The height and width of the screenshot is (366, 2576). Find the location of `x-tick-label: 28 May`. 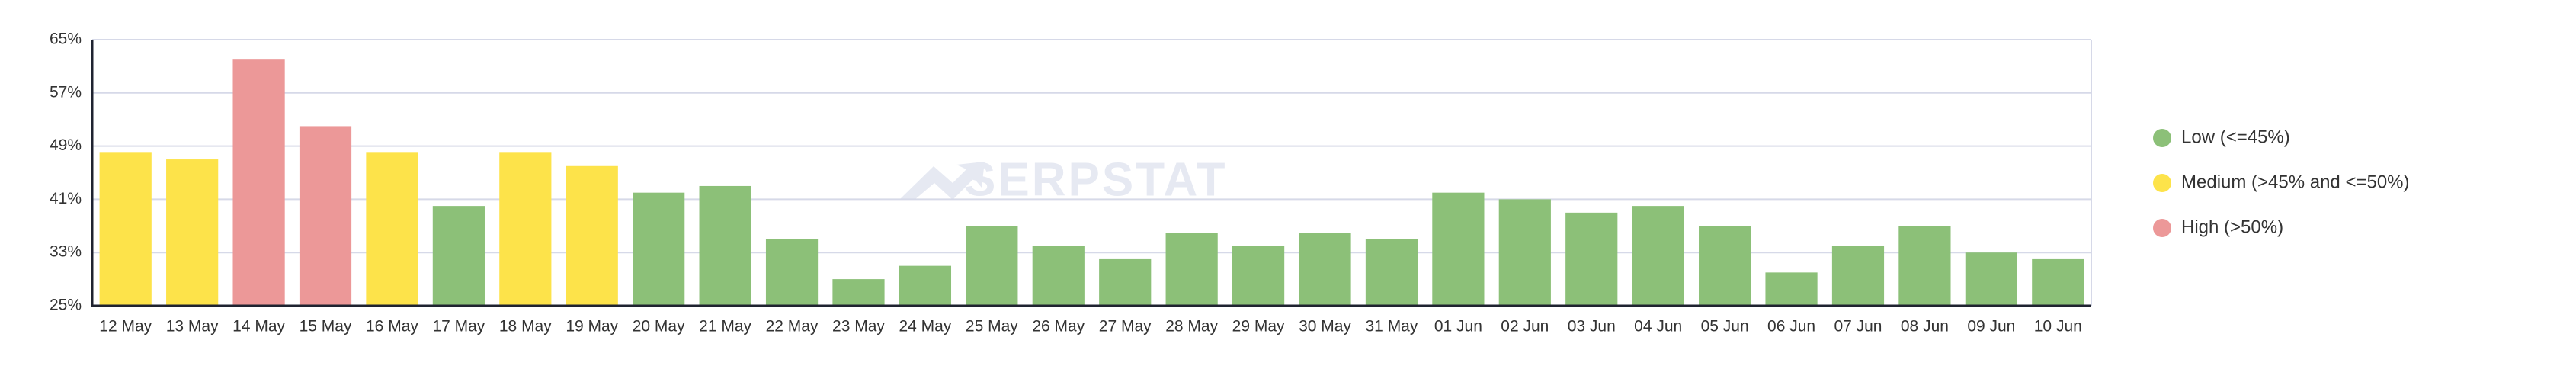

x-tick-label: 28 May is located at coordinates (1191, 327).